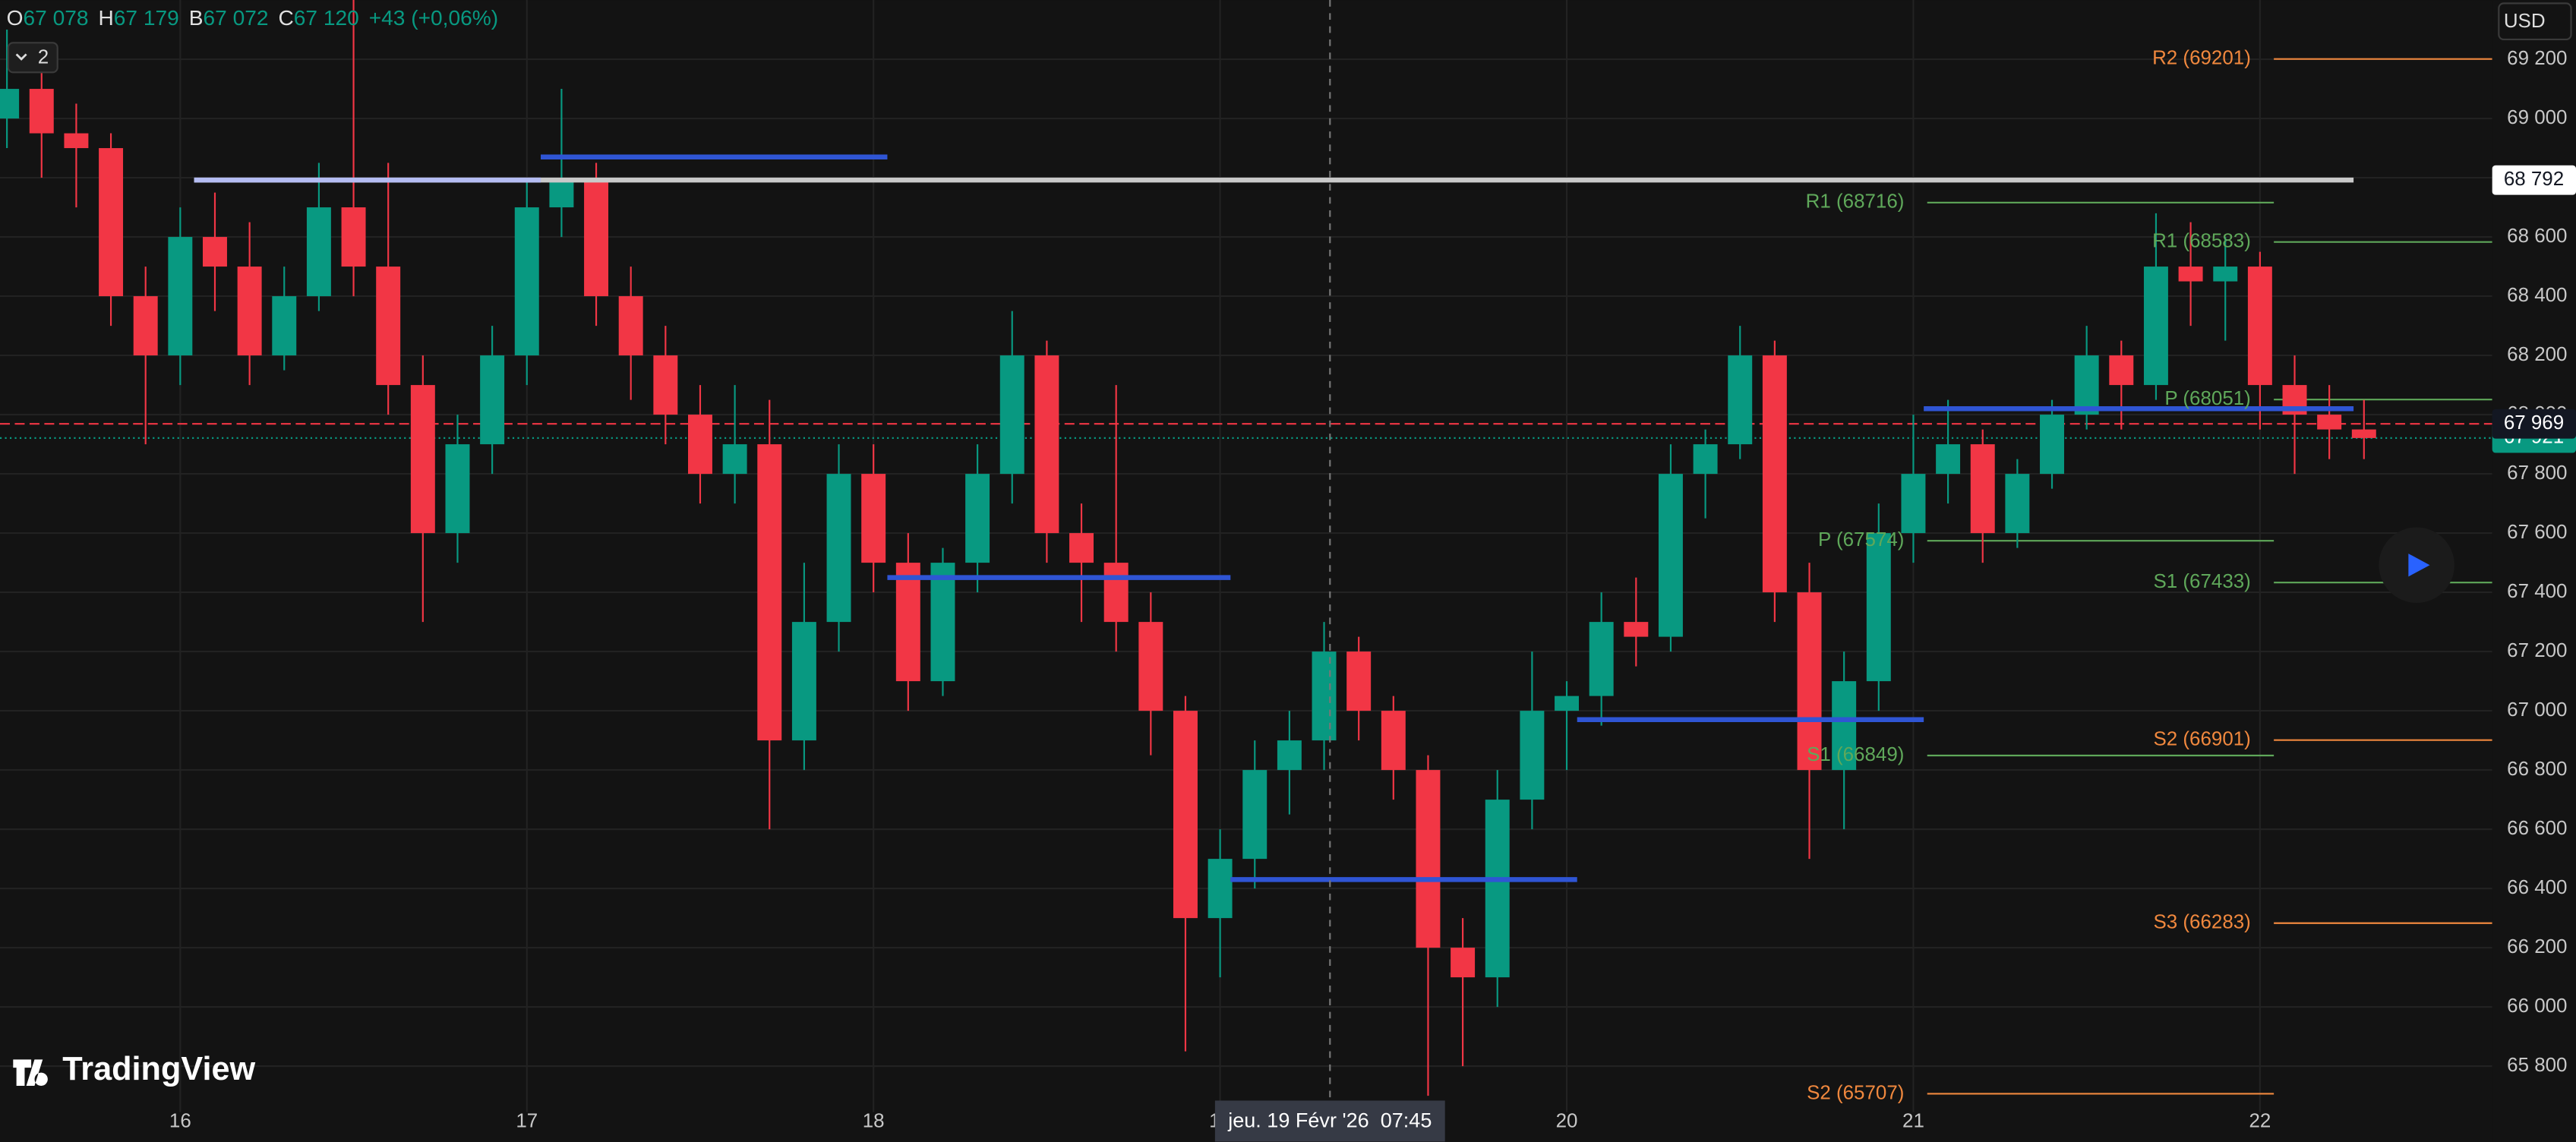 This screenshot has height=1142, width=2576. I want to click on y-tick-label: 67 000, so click(2537, 710).